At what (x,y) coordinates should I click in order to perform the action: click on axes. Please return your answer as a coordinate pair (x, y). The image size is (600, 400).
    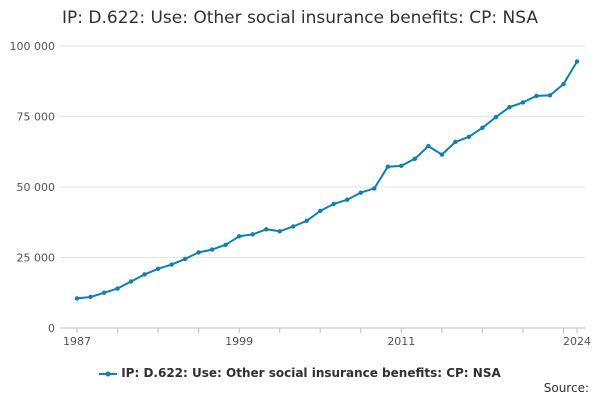
    Looking at the image, I should click on (322, 330).